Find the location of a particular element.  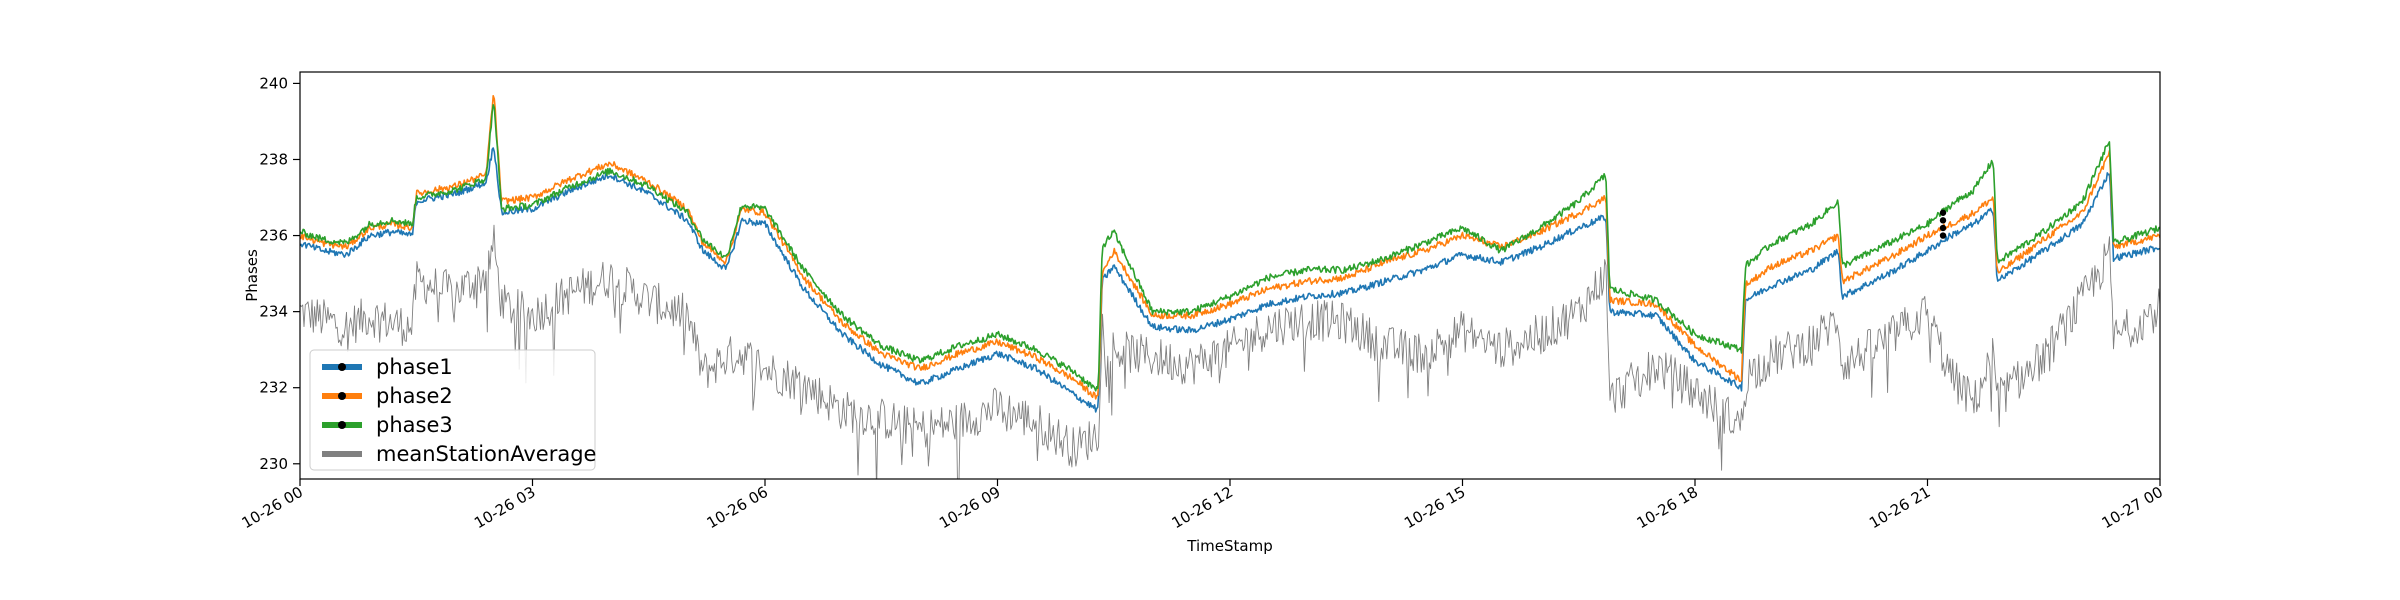

annotation-layer is located at coordinates (1943, 224).